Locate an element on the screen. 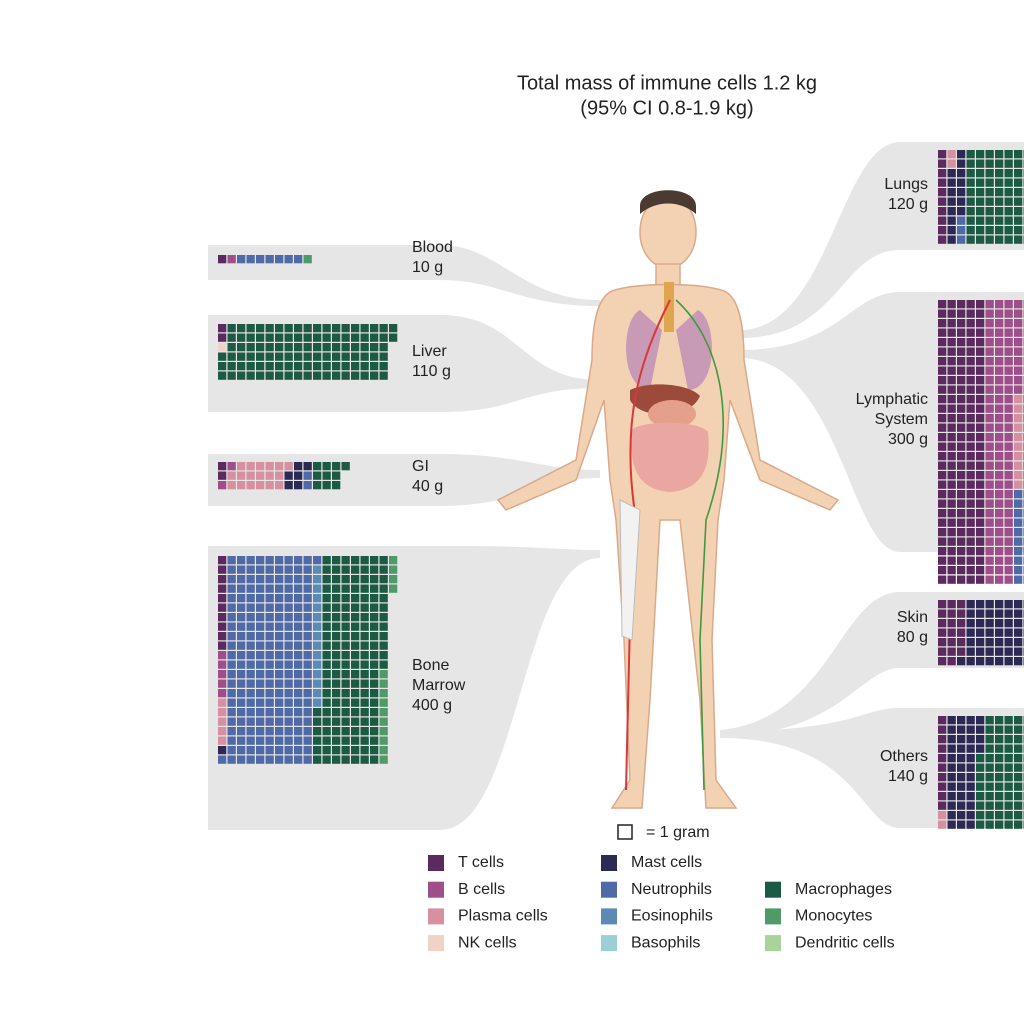 Image resolution: width=1024 pixels, height=1024 pixels. organ-mass: 80 g is located at coordinates (912, 637).